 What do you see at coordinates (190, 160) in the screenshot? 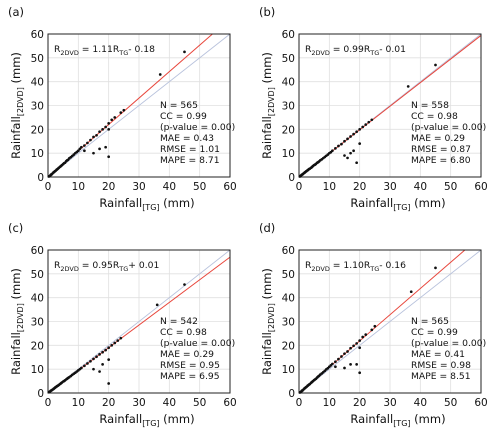
I see `stat-mape: MAPE = 8.71` at bounding box center [190, 160].